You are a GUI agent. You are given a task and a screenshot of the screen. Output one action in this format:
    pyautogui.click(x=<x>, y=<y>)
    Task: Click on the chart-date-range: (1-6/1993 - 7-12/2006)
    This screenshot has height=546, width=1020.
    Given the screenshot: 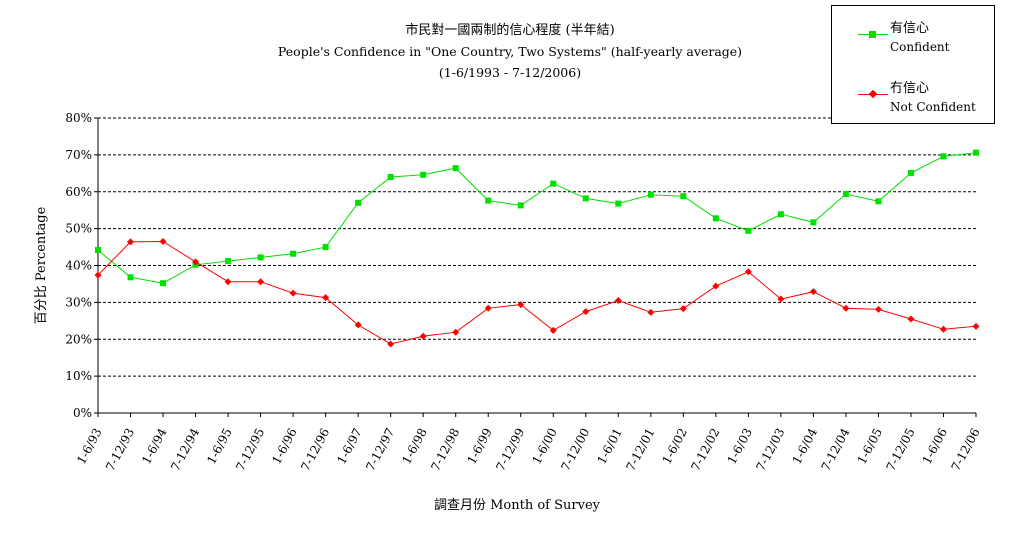 What is the action you would take?
    pyautogui.click(x=510, y=72)
    